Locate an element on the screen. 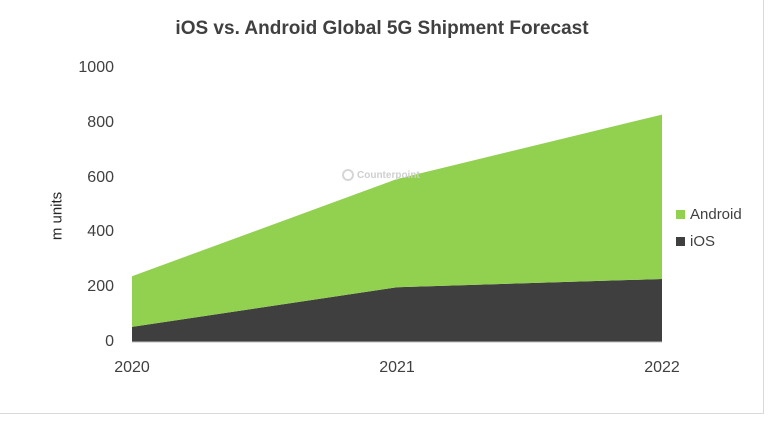 This screenshot has width=778, height=425. watermark: Counterpoint is located at coordinates (381, 175).